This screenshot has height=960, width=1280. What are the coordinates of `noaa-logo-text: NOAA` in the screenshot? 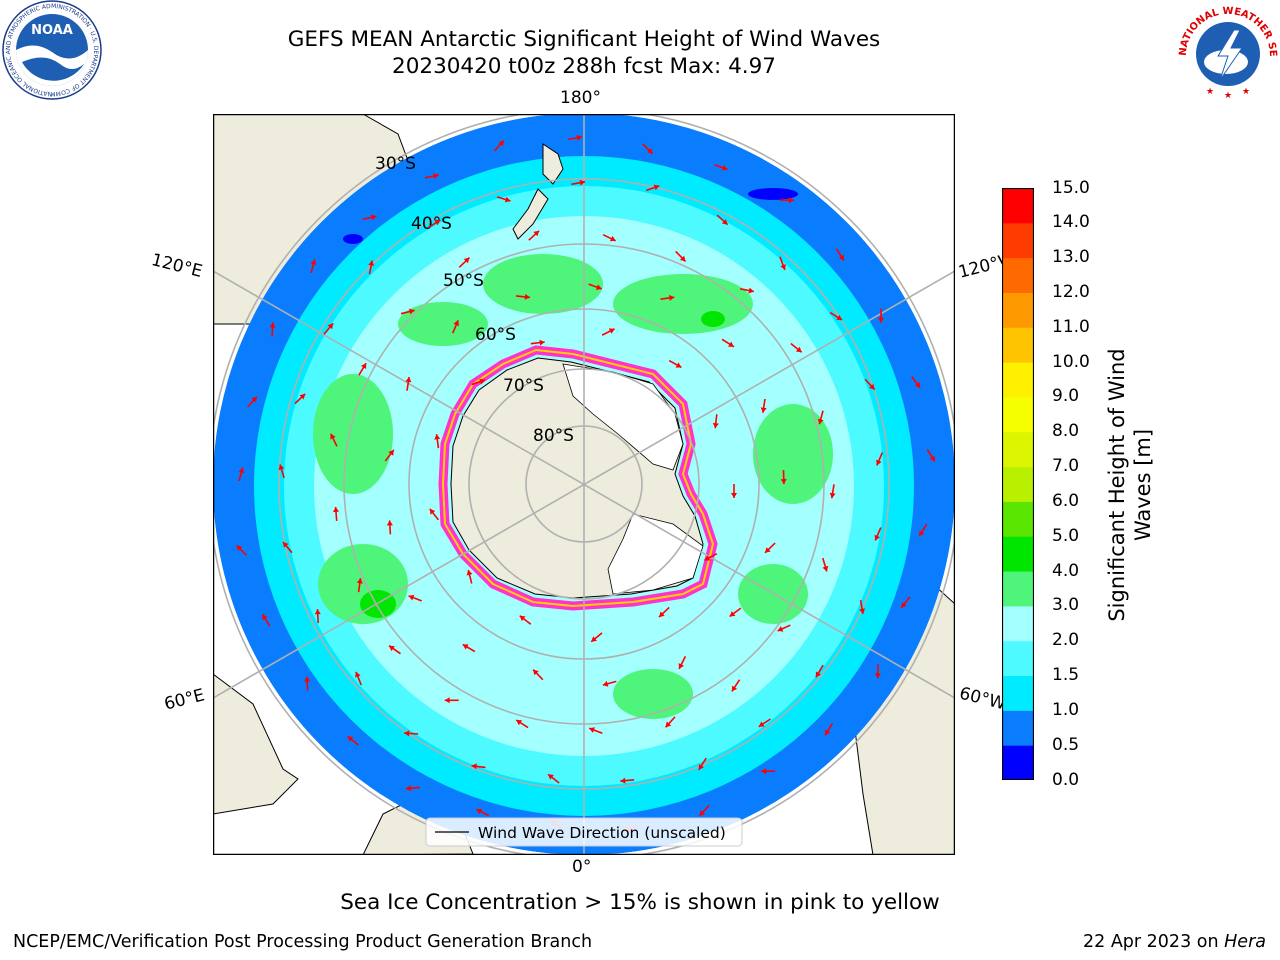 It's located at (52, 30).